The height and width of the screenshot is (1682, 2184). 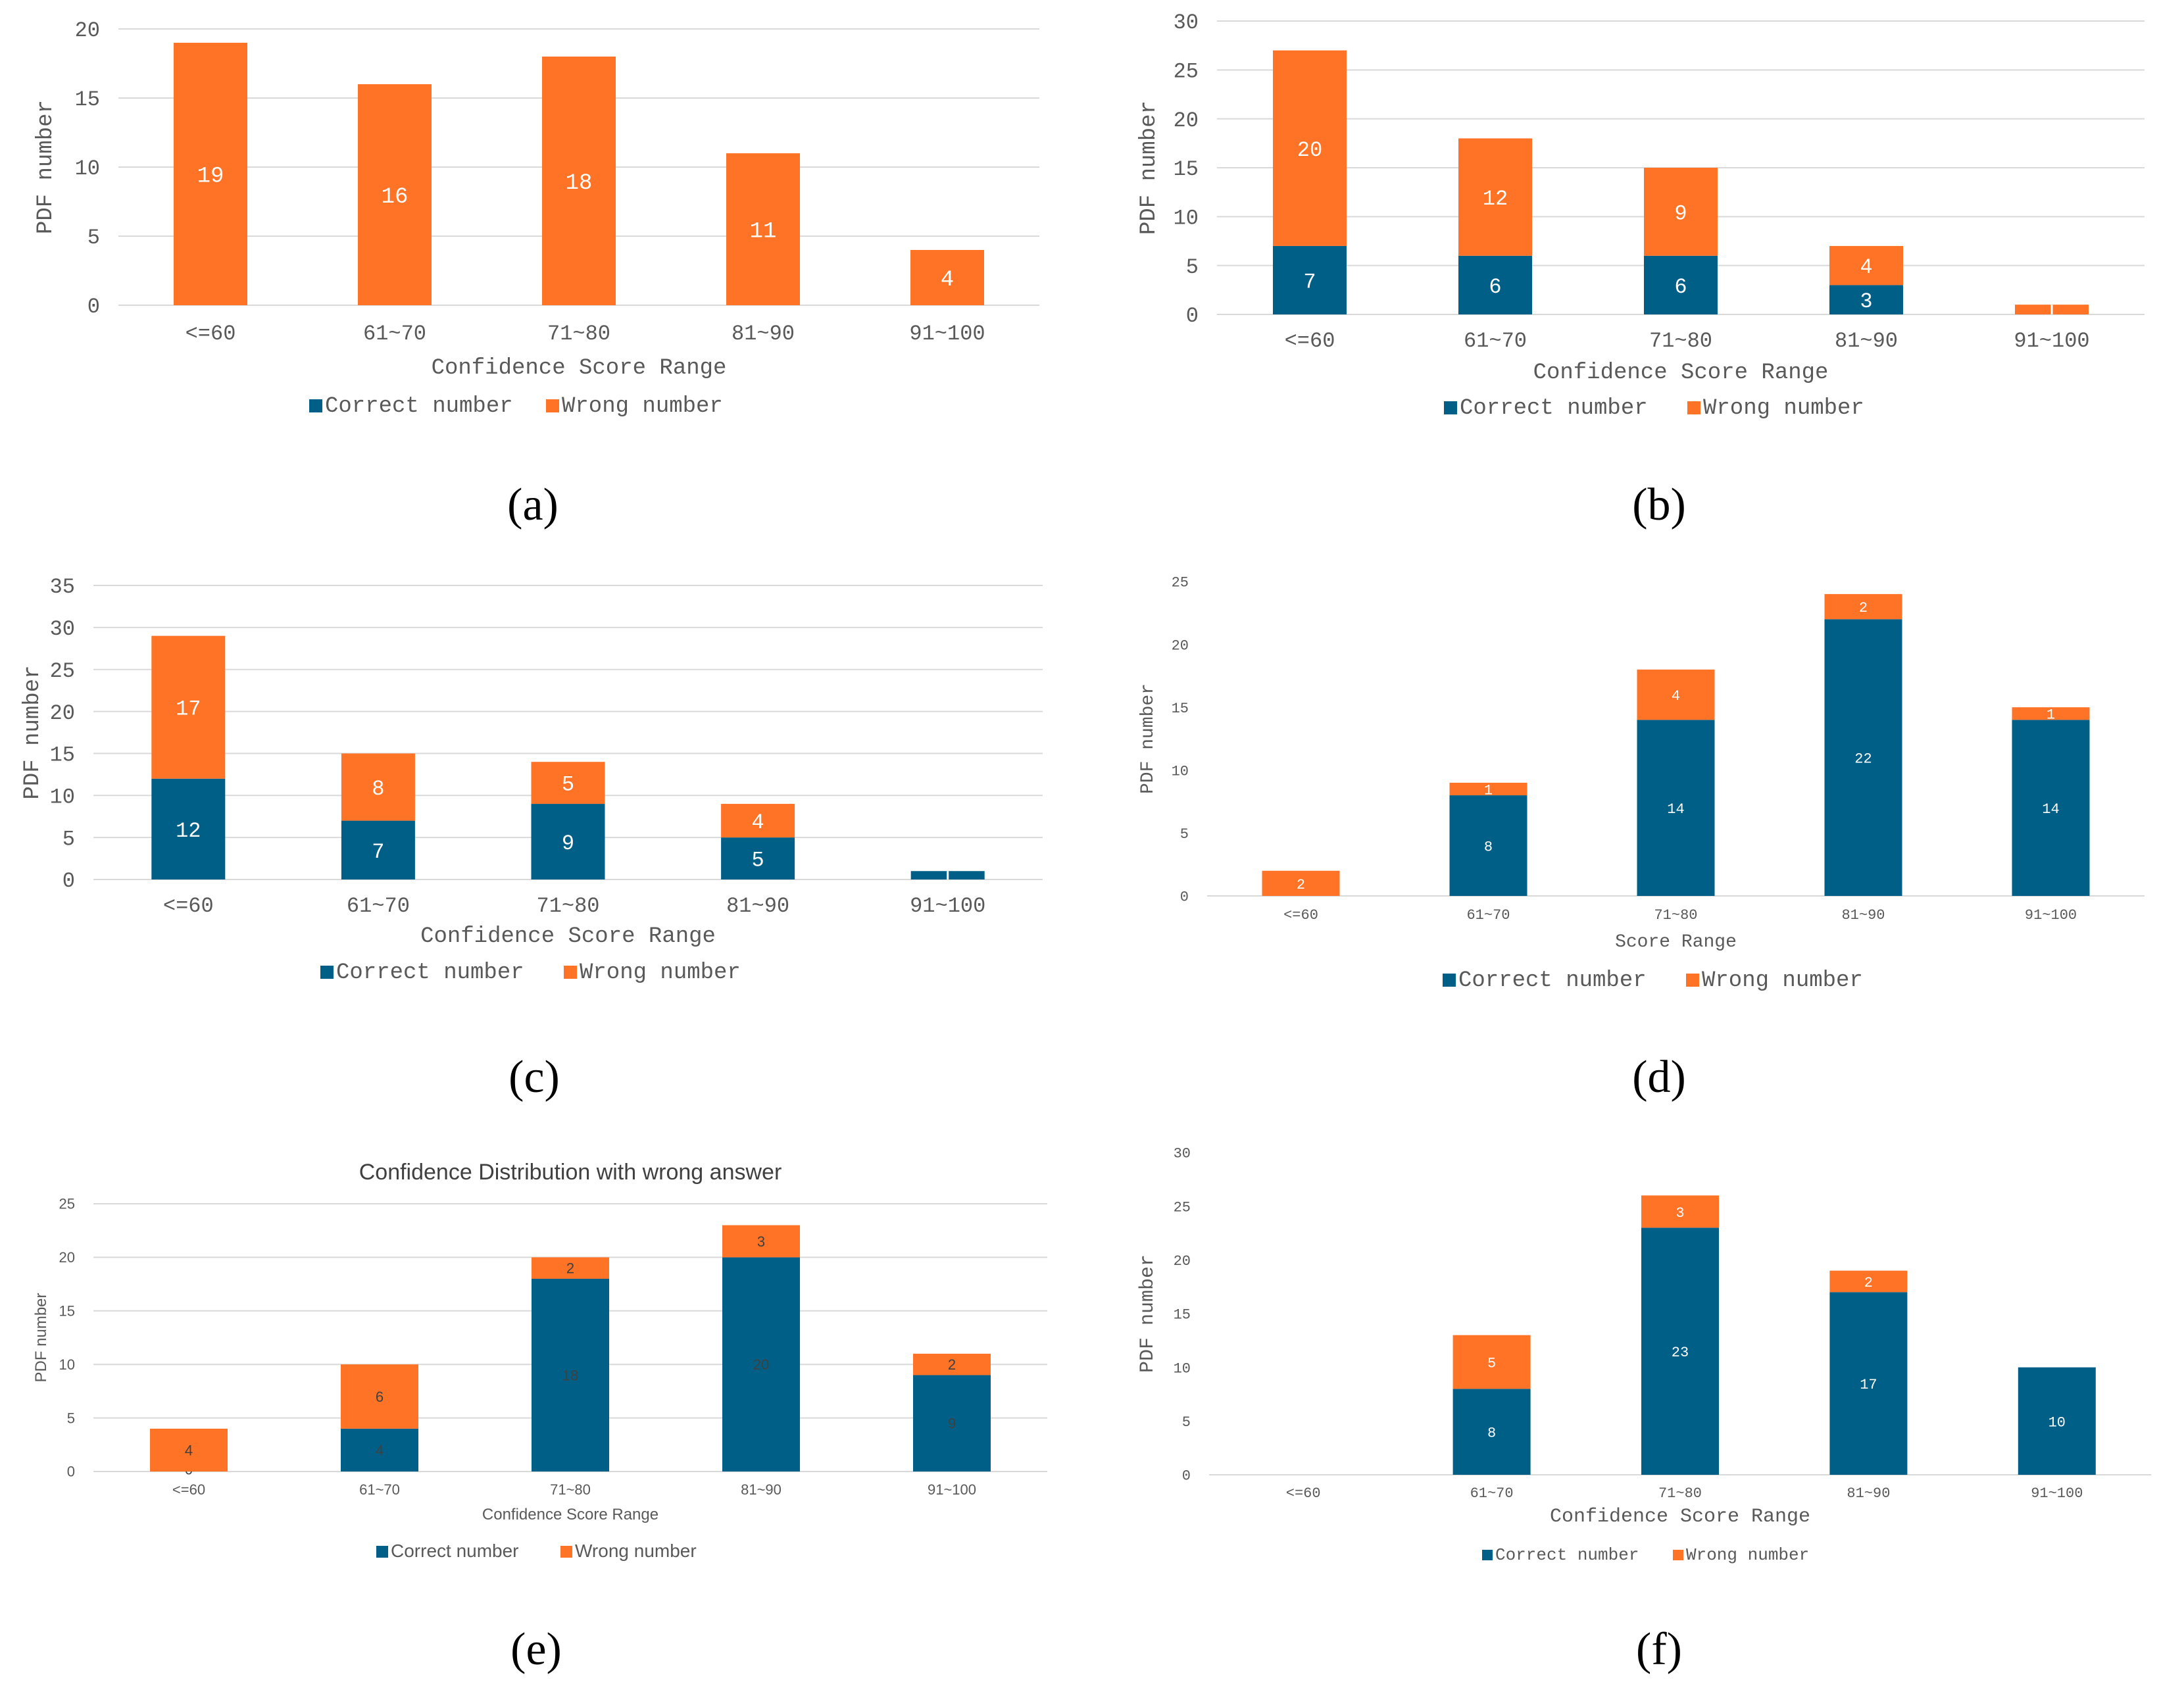 What do you see at coordinates (430, 973) in the screenshot?
I see `legend-entry: Correct number` at bounding box center [430, 973].